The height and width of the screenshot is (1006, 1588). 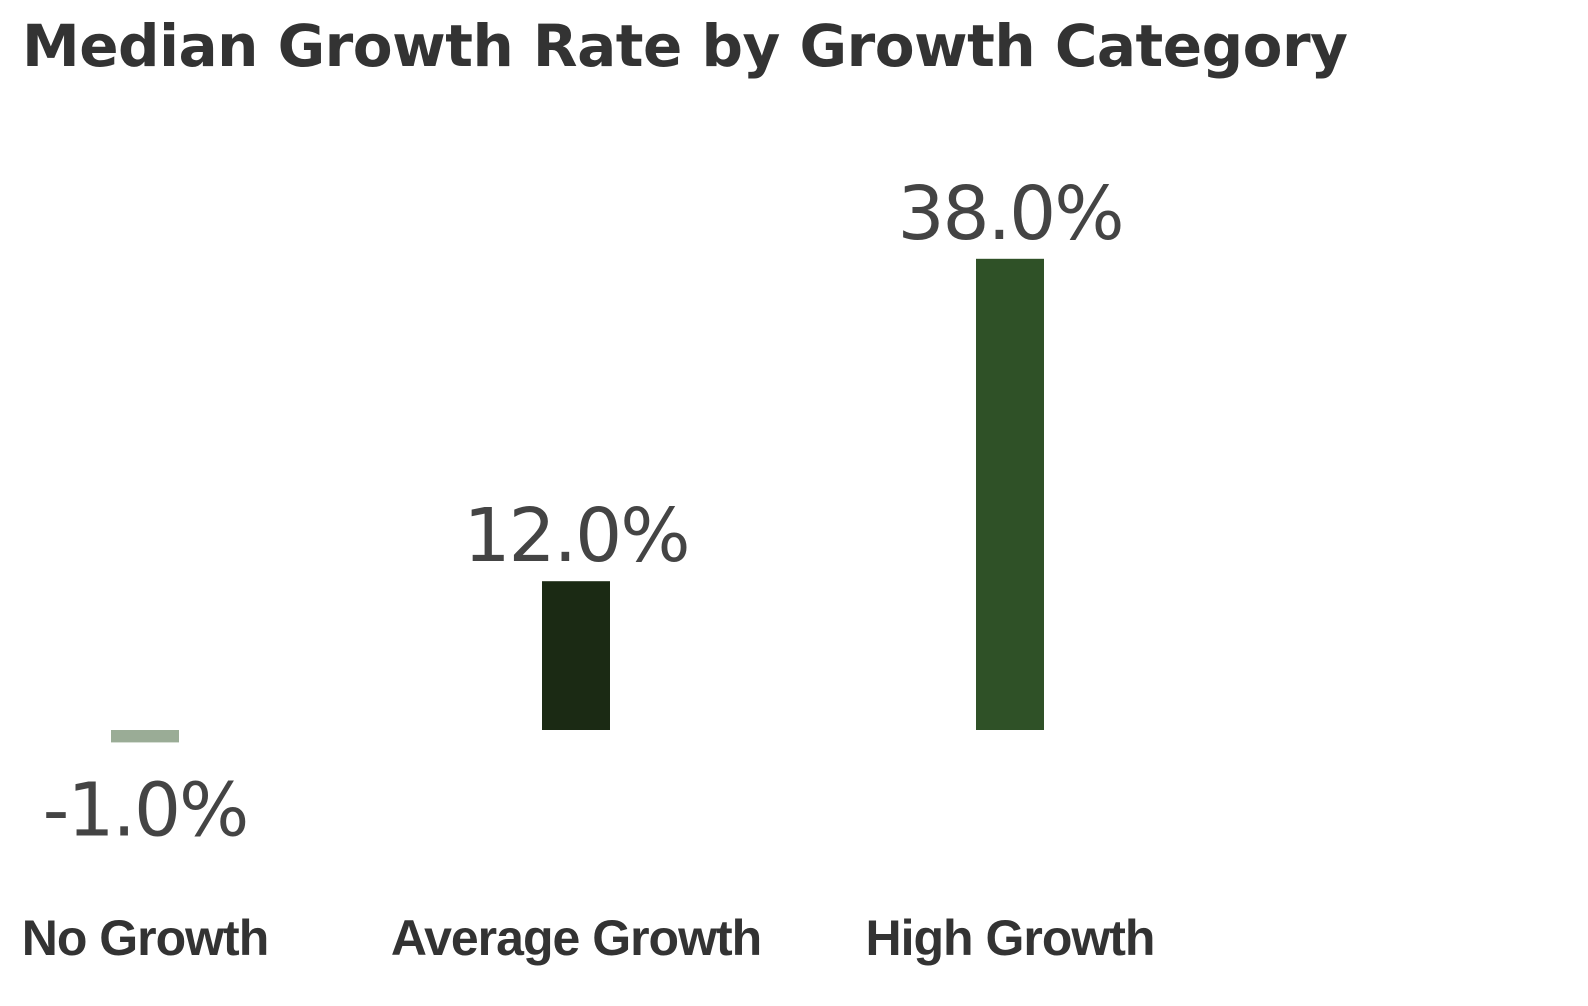 I want to click on bar-high-growth, so click(x=1010, y=494).